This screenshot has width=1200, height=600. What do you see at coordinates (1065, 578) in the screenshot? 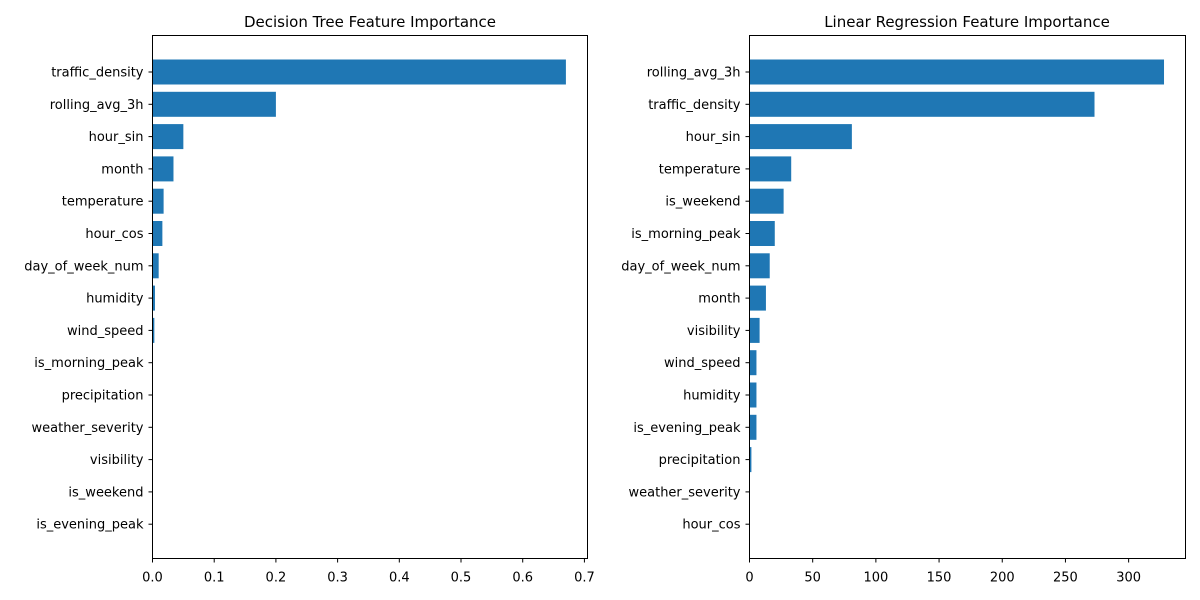
I see `x-tick-label: 250` at bounding box center [1065, 578].